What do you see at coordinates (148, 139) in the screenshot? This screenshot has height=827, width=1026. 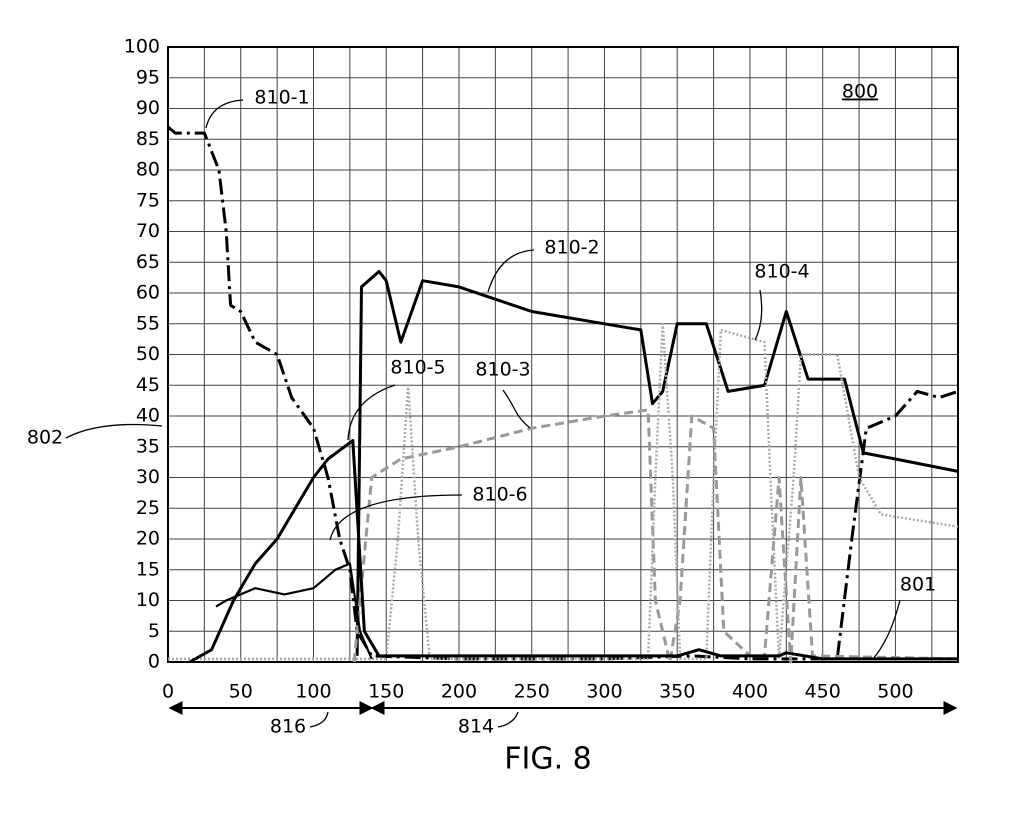 I see `y-tick-label: 85` at bounding box center [148, 139].